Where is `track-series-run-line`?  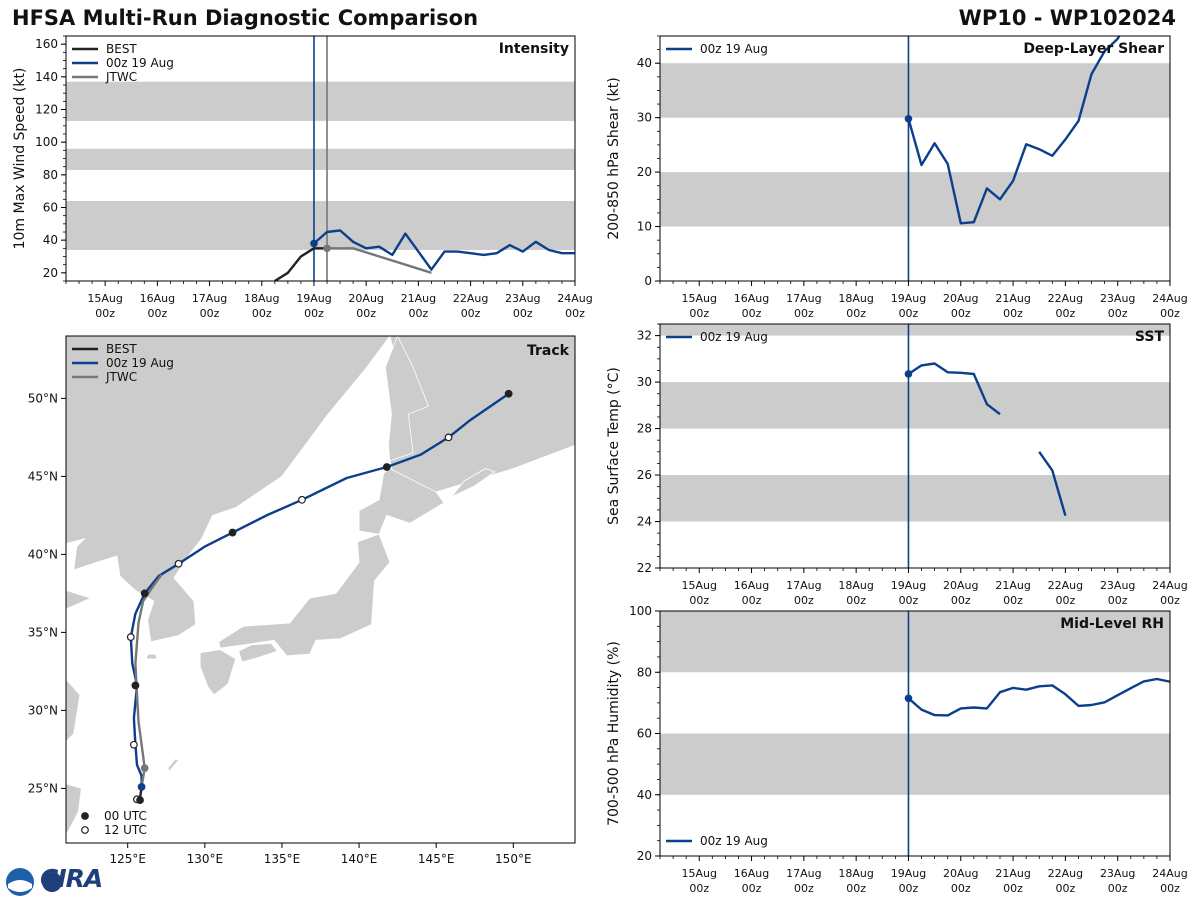 track-series-run-line is located at coordinates (319, 589).